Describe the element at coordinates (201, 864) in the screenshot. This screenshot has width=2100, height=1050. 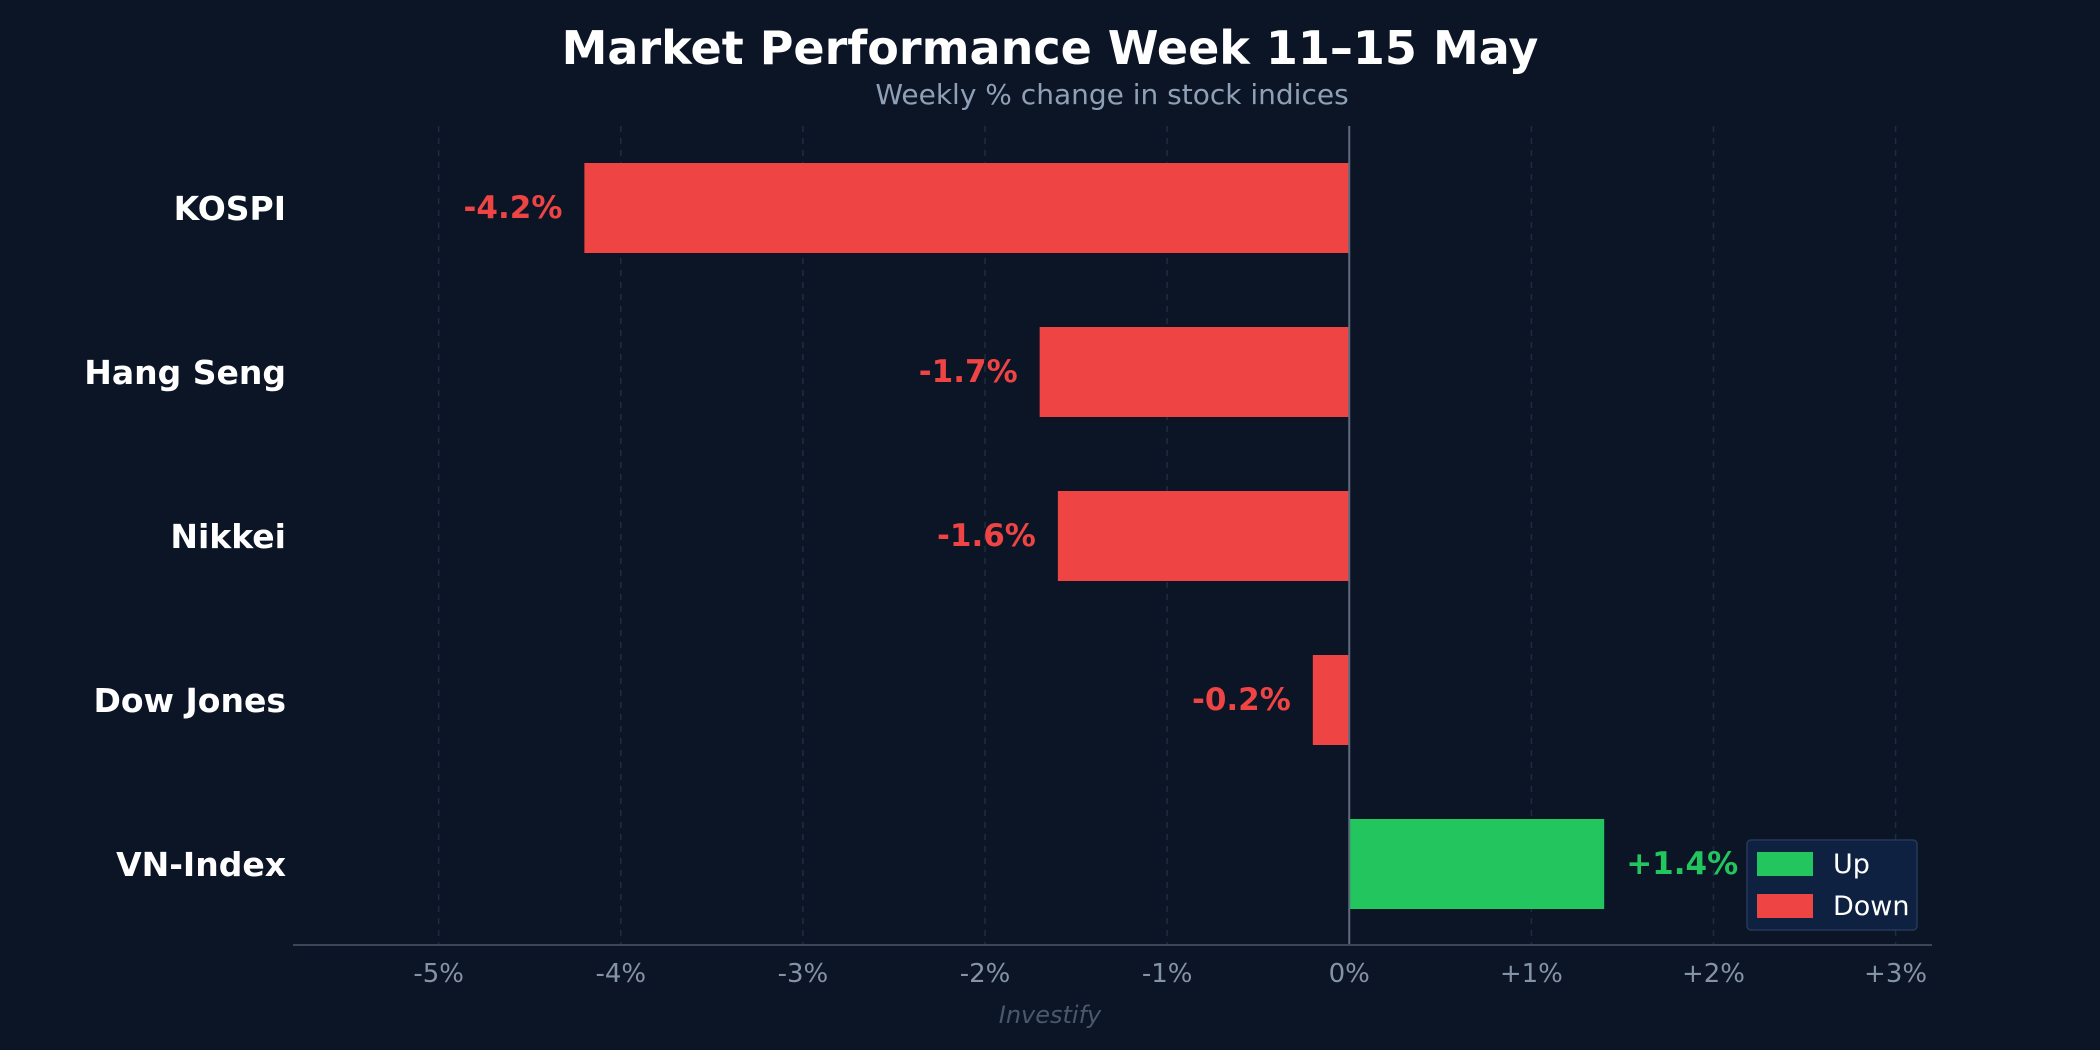
I see `category-label: VN-Index` at that location.